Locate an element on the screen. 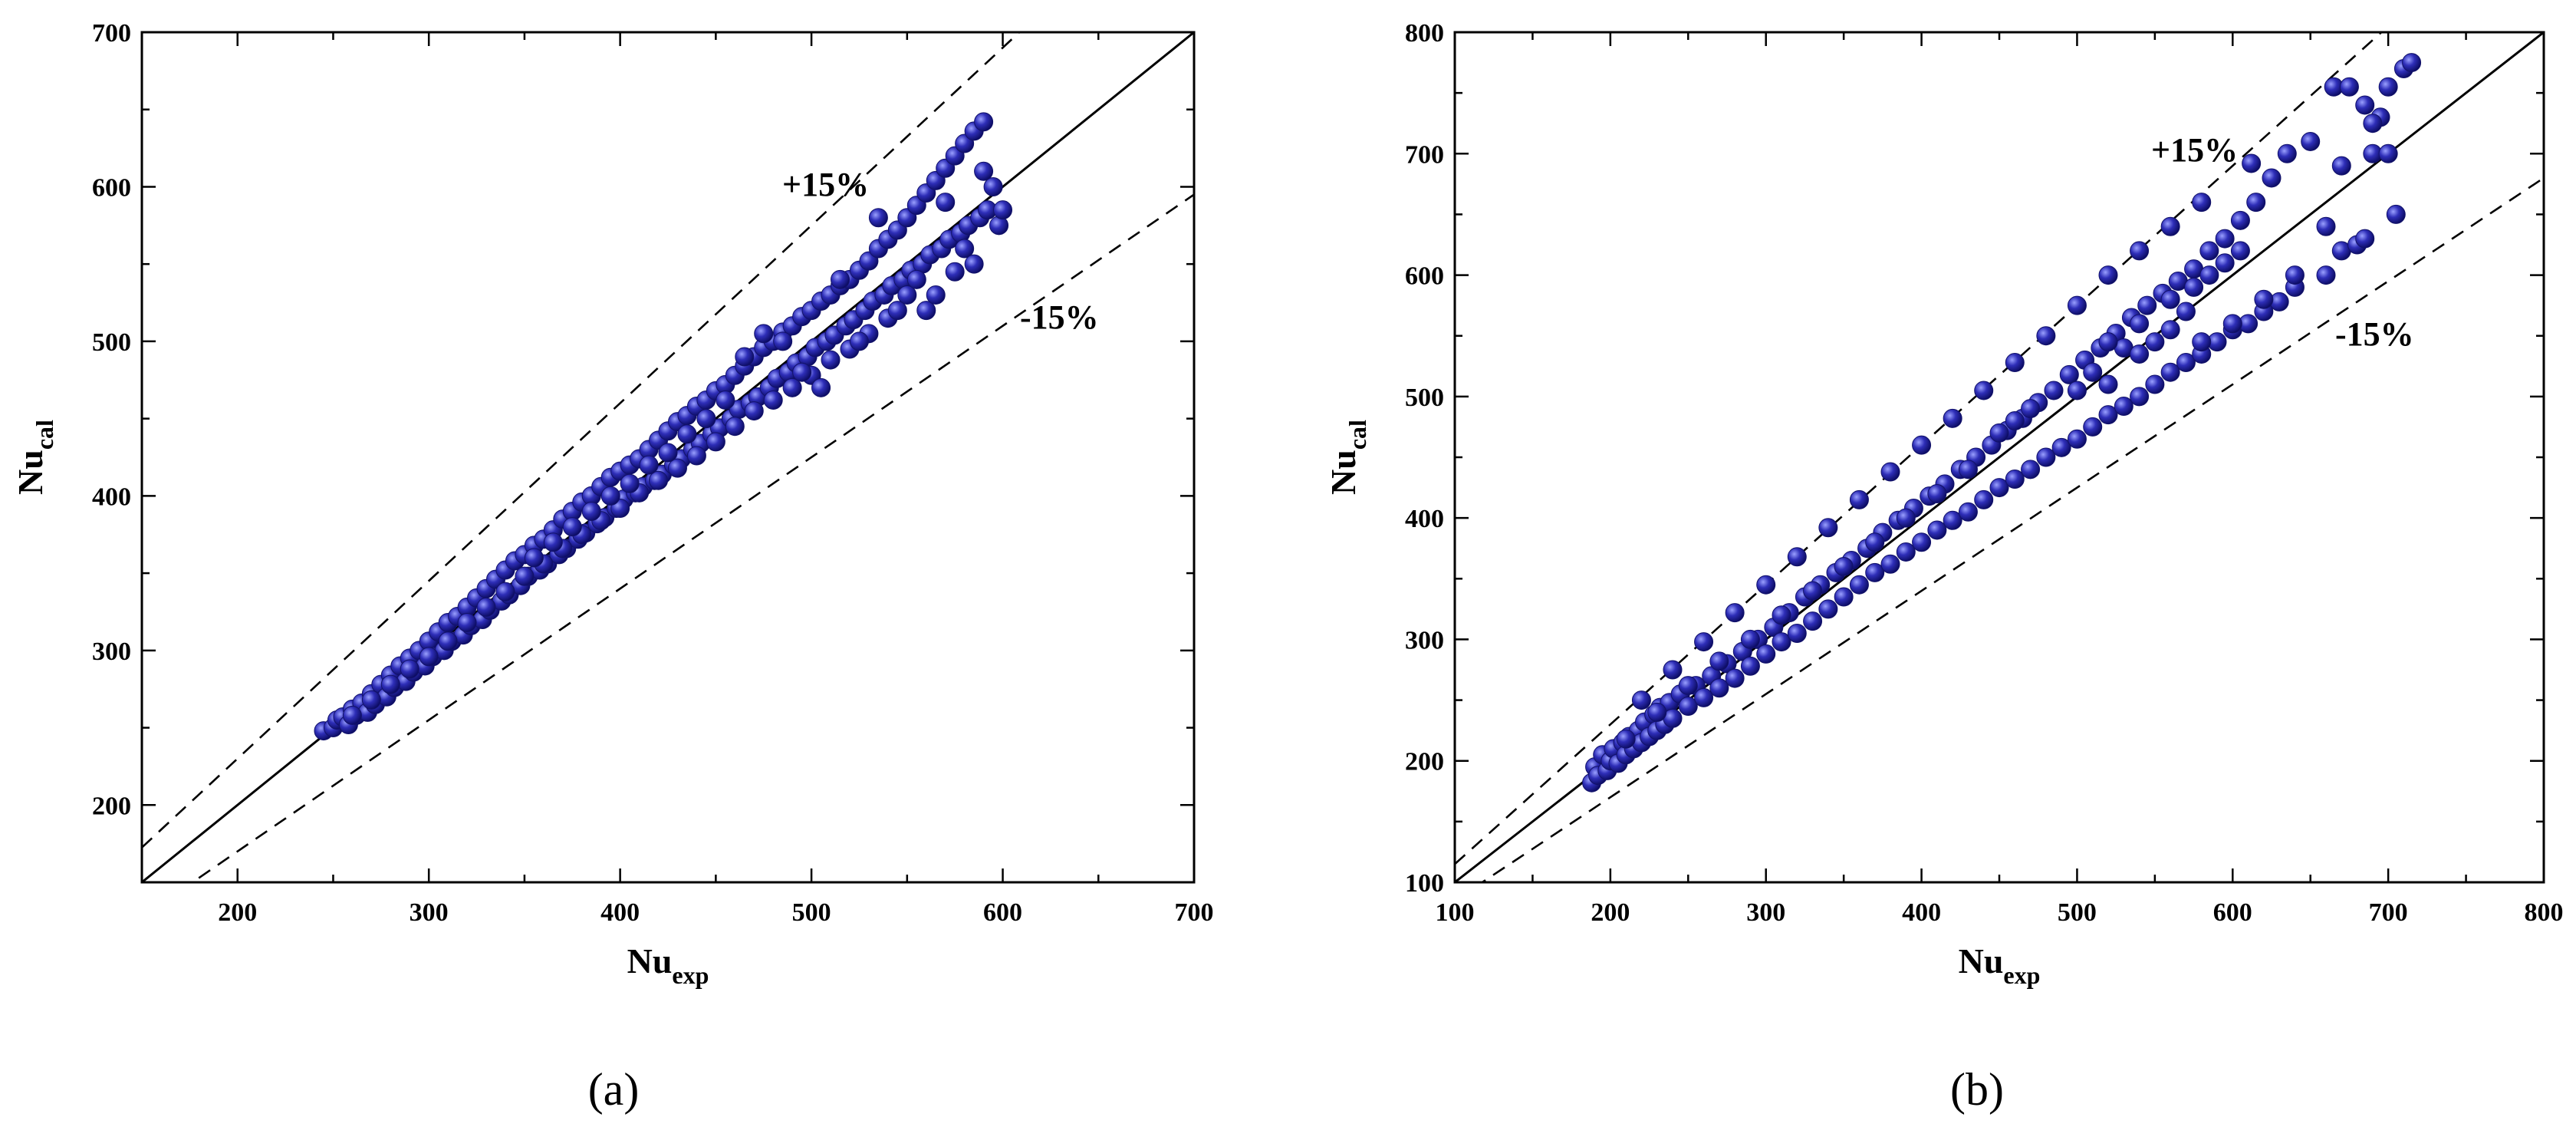 The image size is (2576, 1137). x-tick-label: 300 is located at coordinates (1765, 912).